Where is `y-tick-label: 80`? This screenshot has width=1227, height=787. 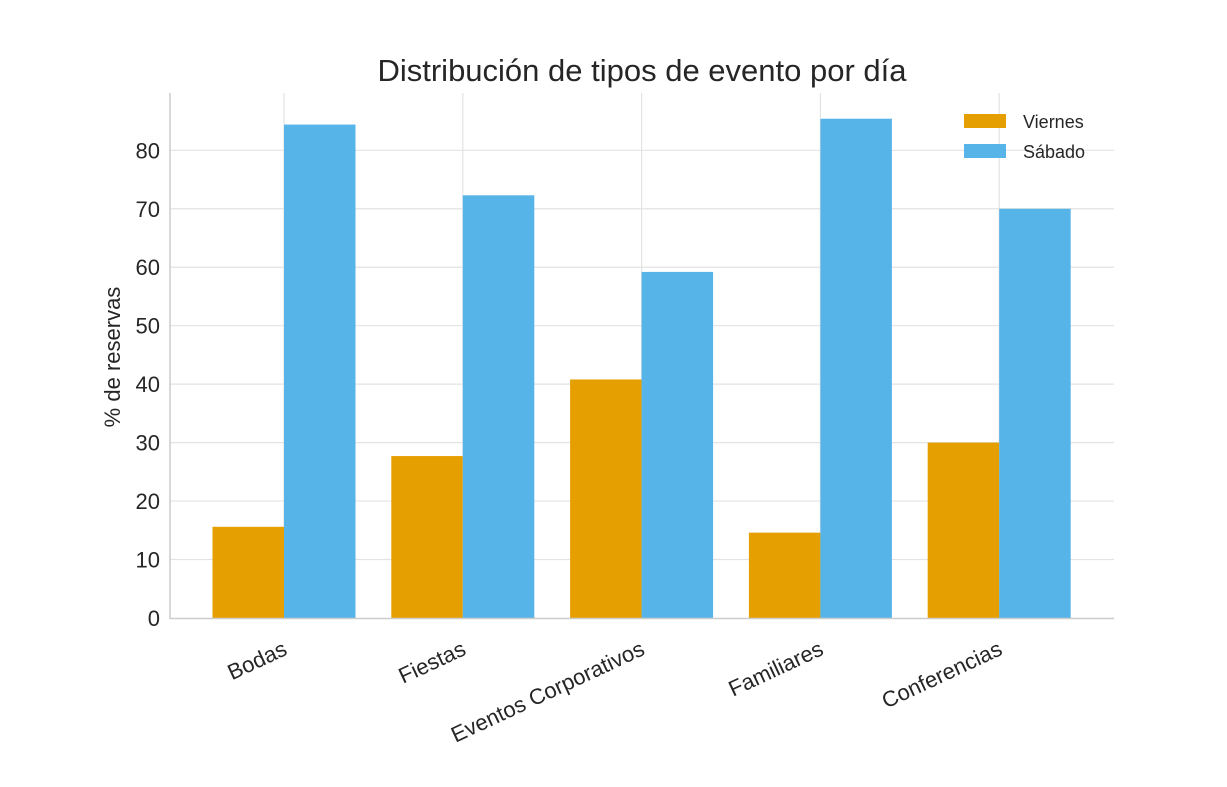 y-tick-label: 80 is located at coordinates (148, 150).